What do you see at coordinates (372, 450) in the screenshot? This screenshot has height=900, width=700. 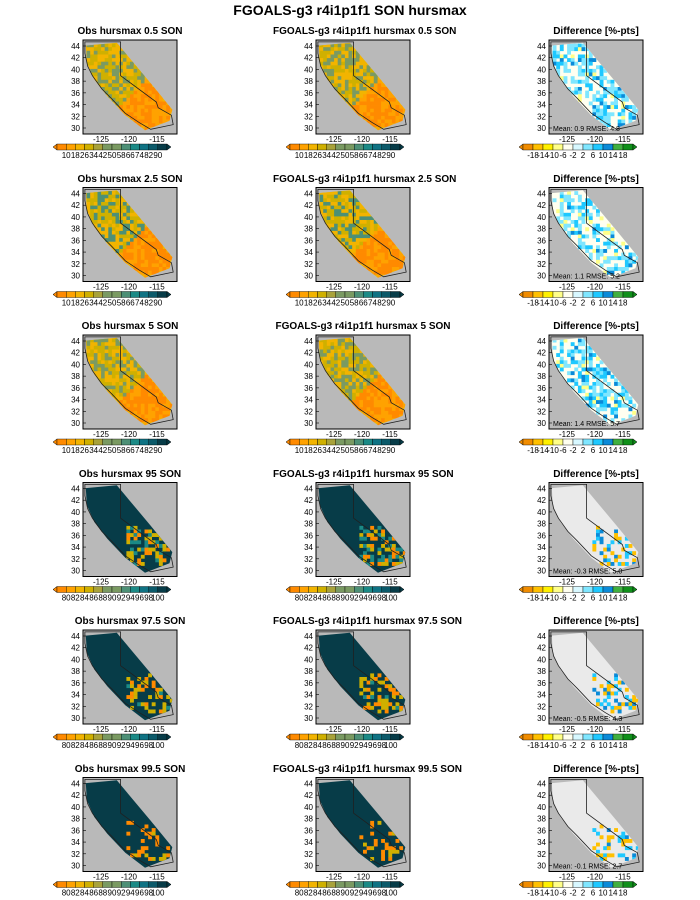 I see `colorbar-tick-label: 74` at bounding box center [372, 450].